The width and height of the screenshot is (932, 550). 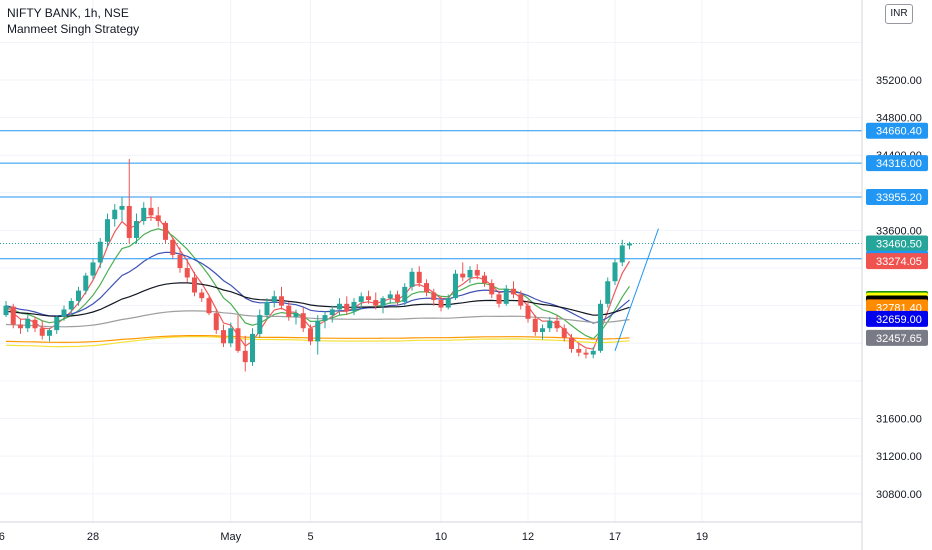 I want to click on time-tick-label: 12, so click(x=528, y=537).